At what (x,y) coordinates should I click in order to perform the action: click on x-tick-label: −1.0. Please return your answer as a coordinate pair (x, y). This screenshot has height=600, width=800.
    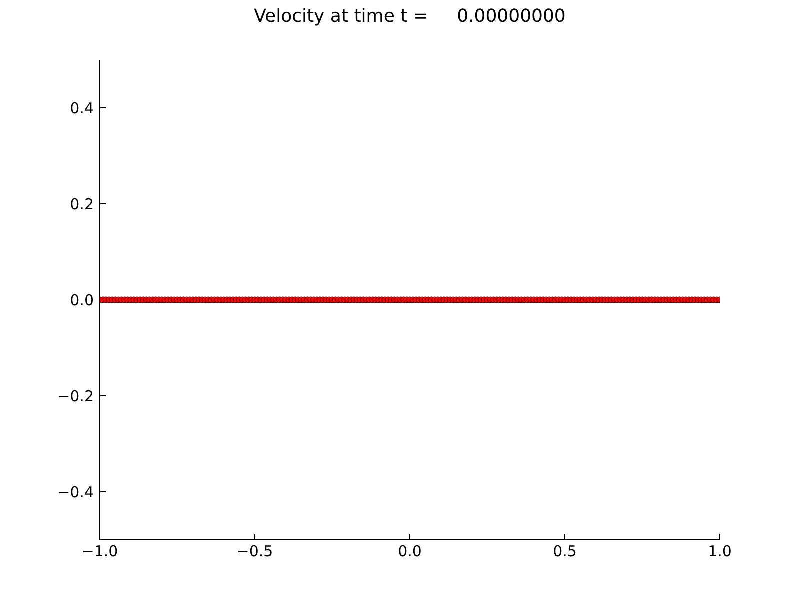
    Looking at the image, I should click on (100, 551).